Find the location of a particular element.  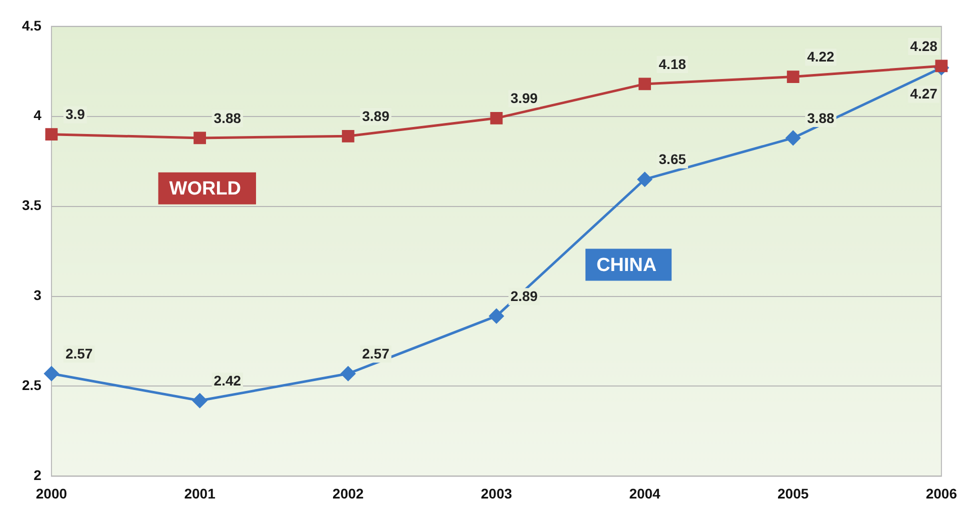

data-label: 3.99 is located at coordinates (524, 98).